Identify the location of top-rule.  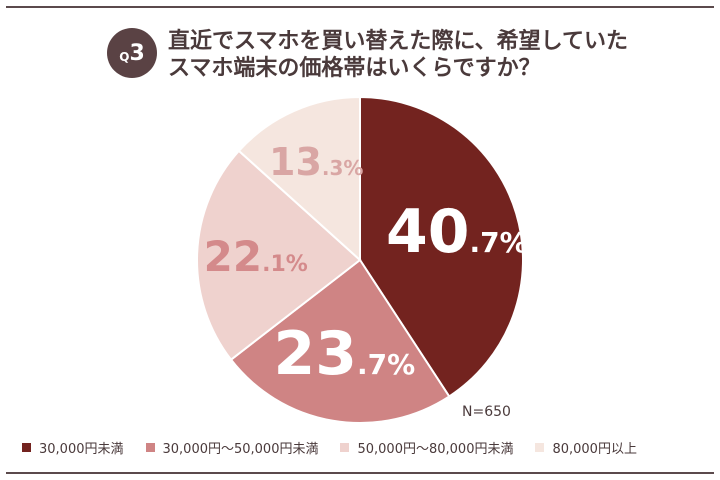
(360, 7).